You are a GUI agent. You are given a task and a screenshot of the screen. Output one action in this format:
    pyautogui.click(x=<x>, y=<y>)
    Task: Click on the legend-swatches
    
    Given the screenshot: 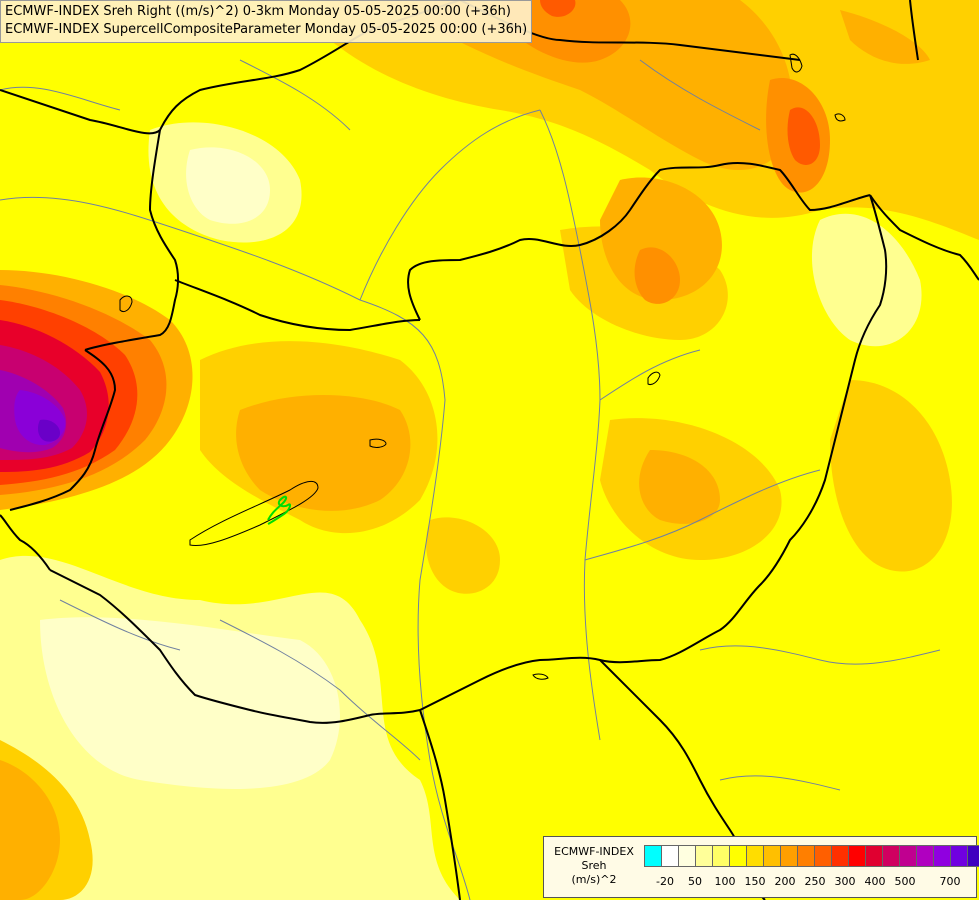 What is the action you would take?
    pyautogui.click(x=811, y=856)
    